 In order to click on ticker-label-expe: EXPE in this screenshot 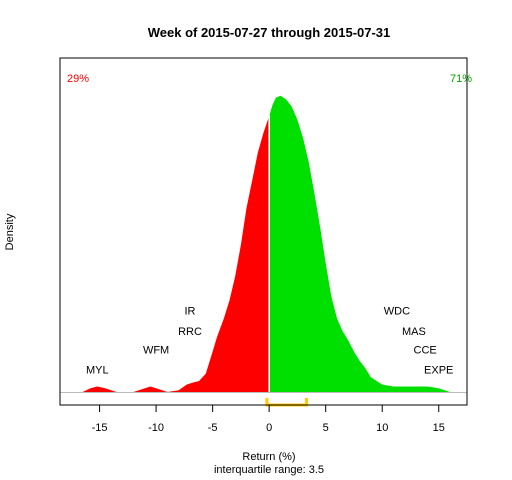, I will do `click(438, 371)`.